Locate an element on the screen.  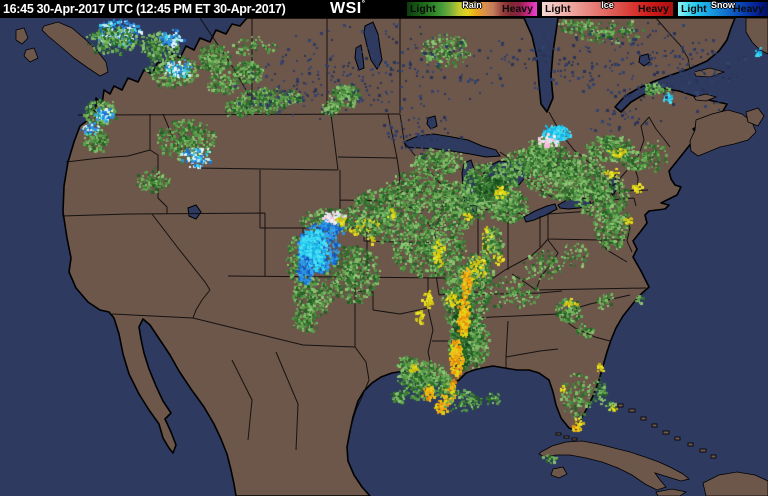
legend-snow-gradient is located at coordinates (723, 9).